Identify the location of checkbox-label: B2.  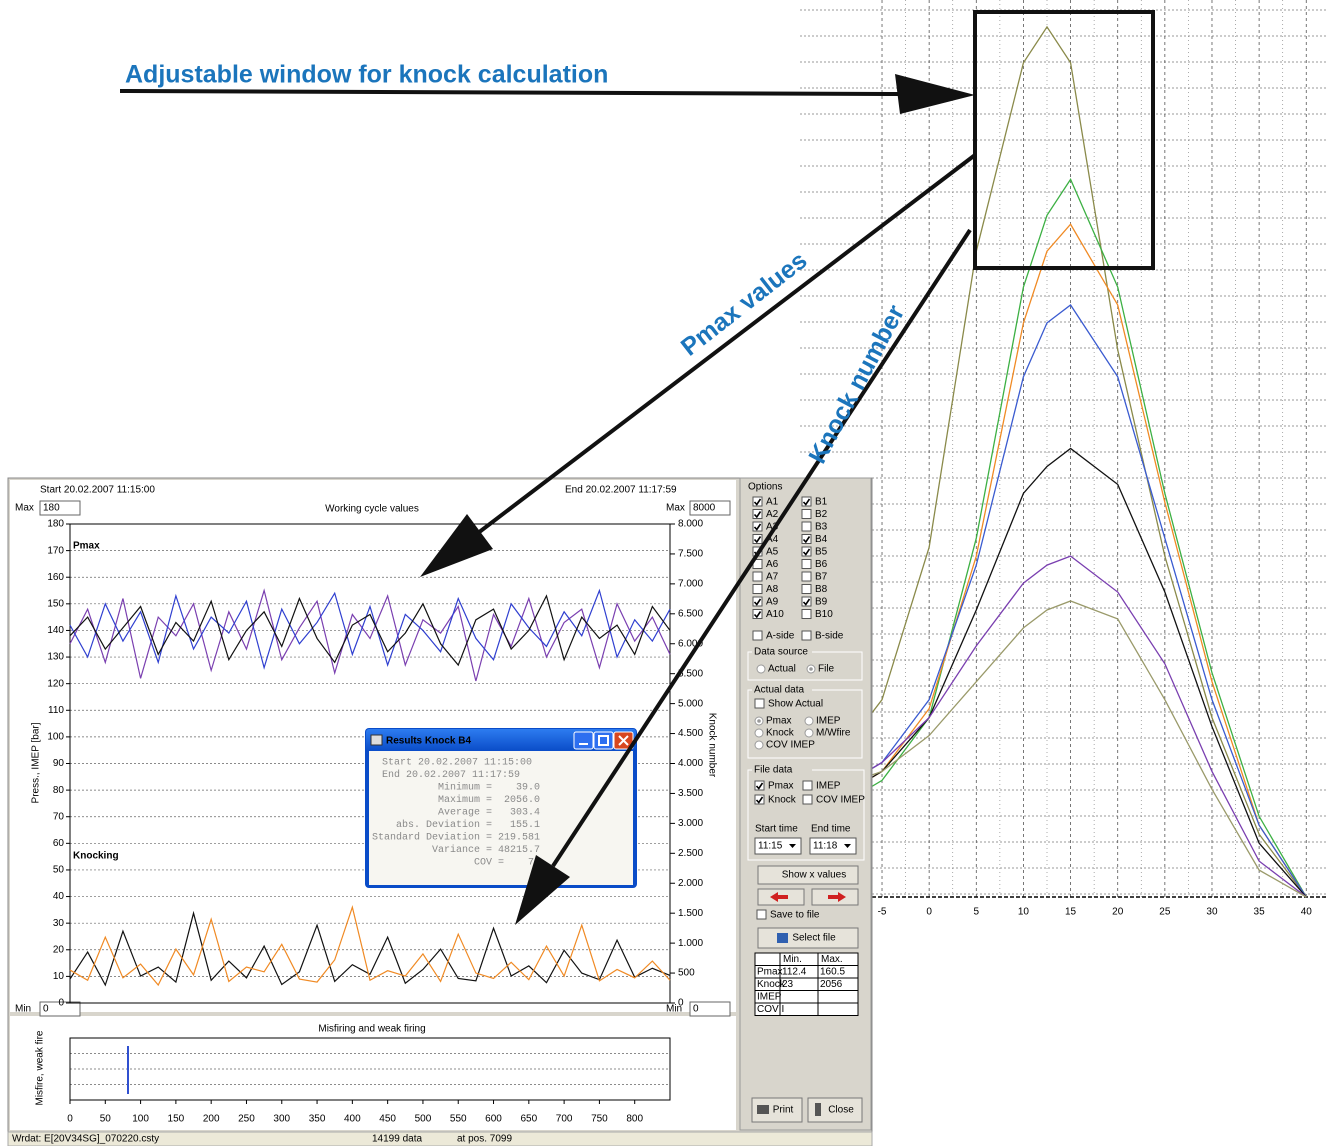
(821, 514).